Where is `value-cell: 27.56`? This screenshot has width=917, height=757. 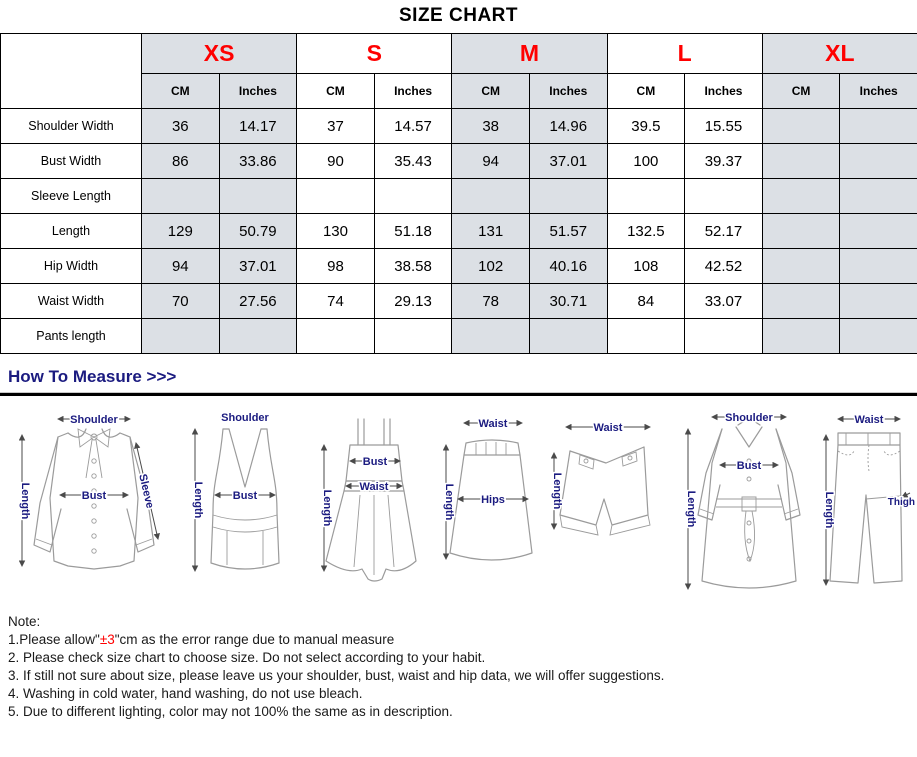 value-cell: 27.56 is located at coordinates (258, 301).